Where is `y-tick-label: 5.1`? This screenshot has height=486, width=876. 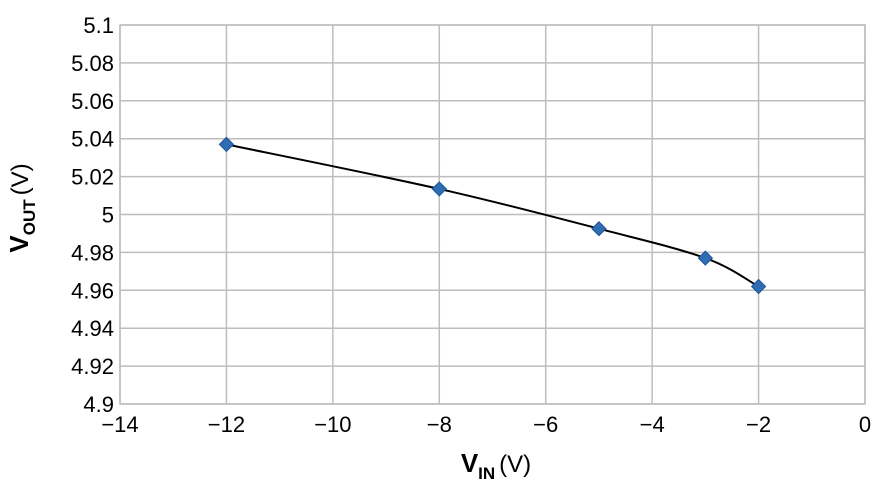 y-tick-label: 5.1 is located at coordinates (98, 25).